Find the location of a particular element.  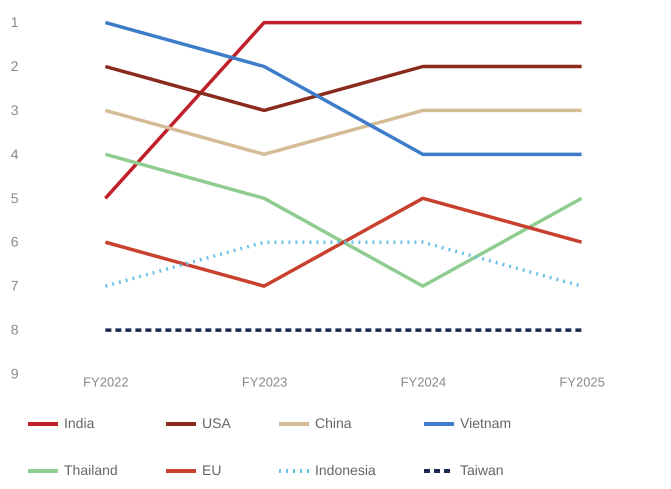

legend-label: Taiwan is located at coordinates (482, 470).